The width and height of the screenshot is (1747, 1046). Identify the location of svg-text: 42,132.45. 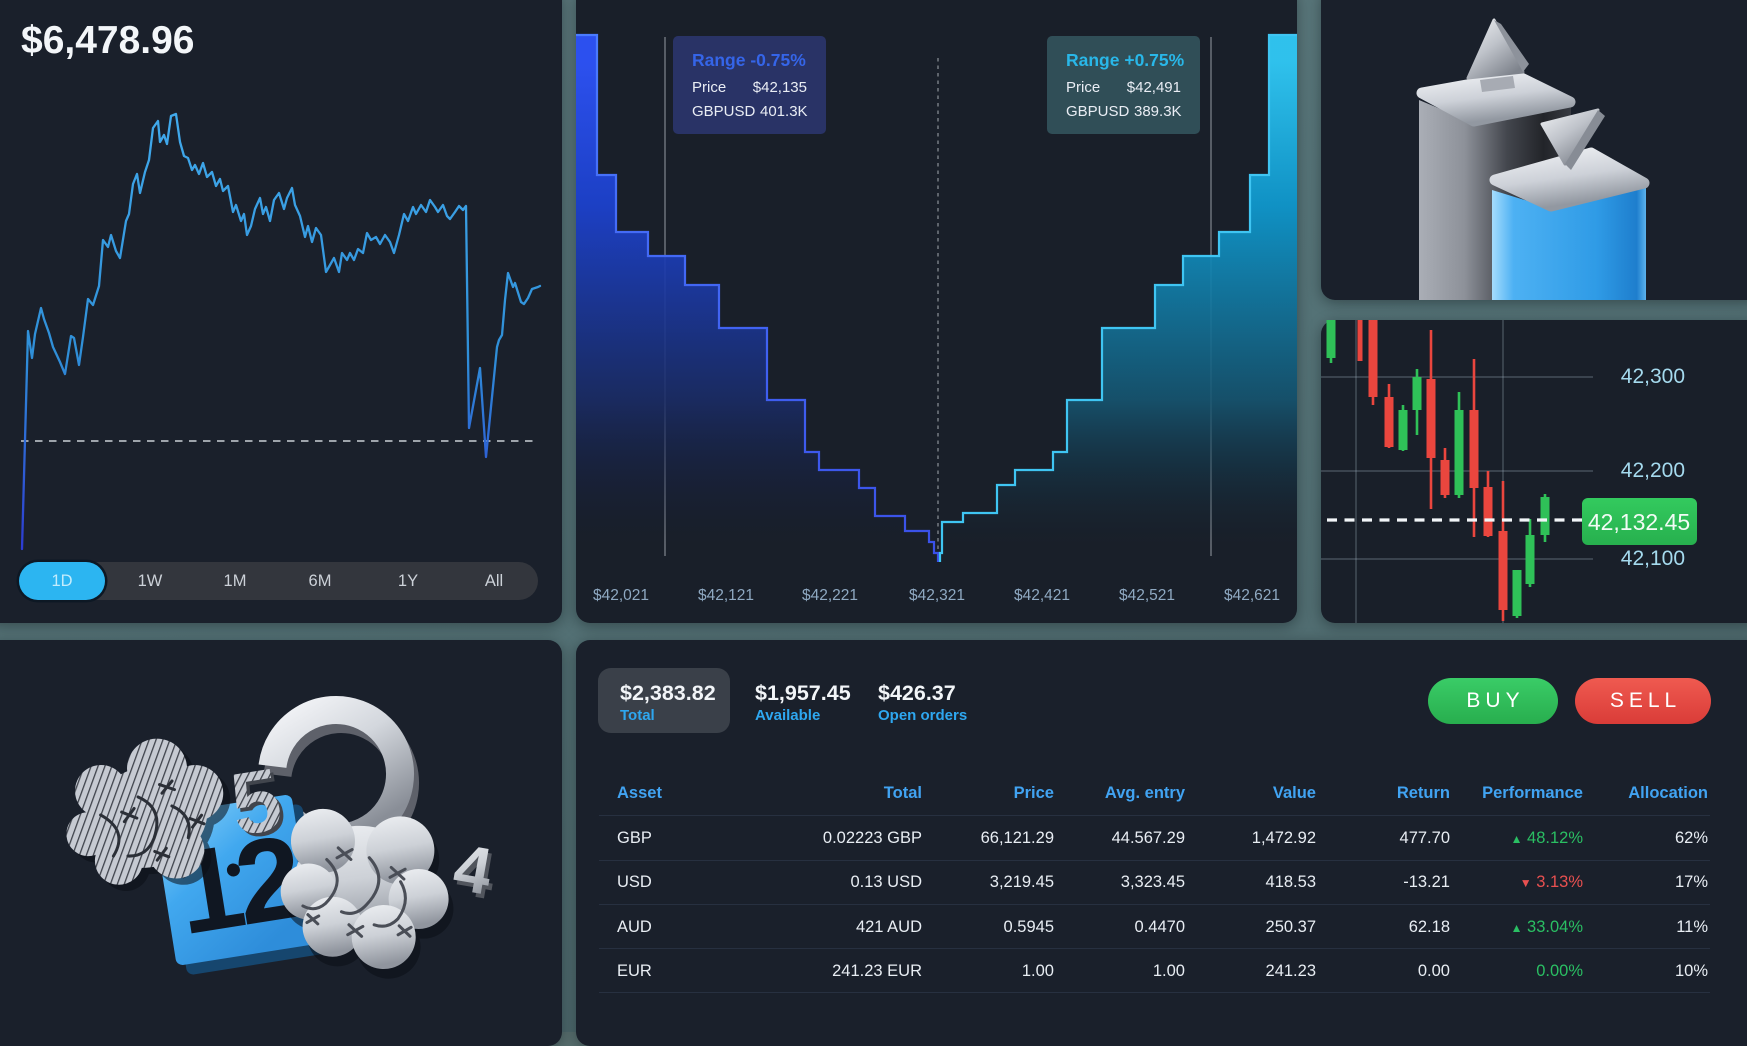
(1639, 522).